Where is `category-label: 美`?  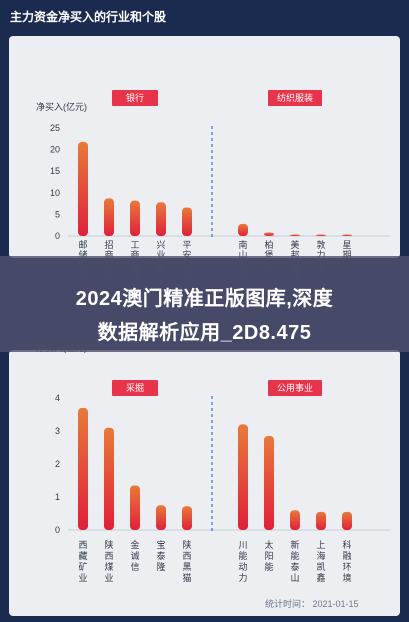 category-label: 美 is located at coordinates (294, 244).